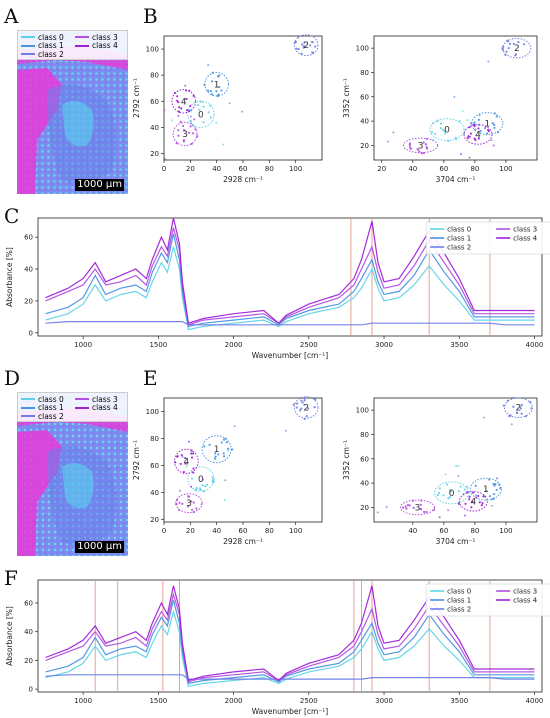  What do you see at coordinates (381, 169) in the screenshot?
I see `x-tick-label: 20` at bounding box center [381, 169].